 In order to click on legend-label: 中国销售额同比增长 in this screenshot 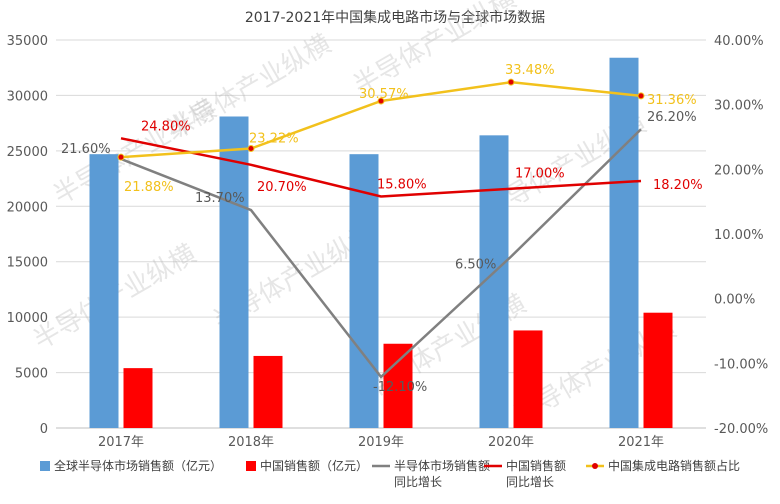, I will do `click(536, 473)`.